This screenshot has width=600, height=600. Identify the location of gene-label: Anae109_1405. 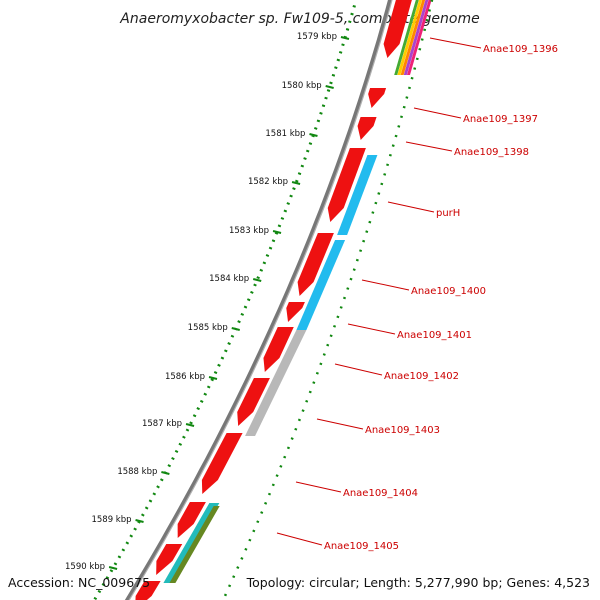
(361, 546).